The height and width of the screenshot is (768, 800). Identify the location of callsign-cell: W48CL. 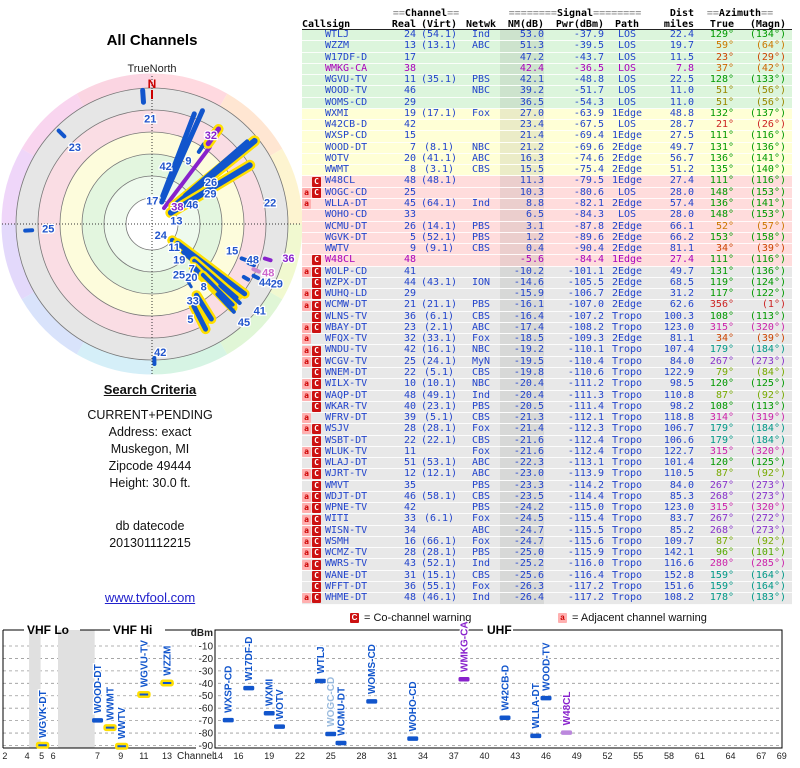
(340, 260).